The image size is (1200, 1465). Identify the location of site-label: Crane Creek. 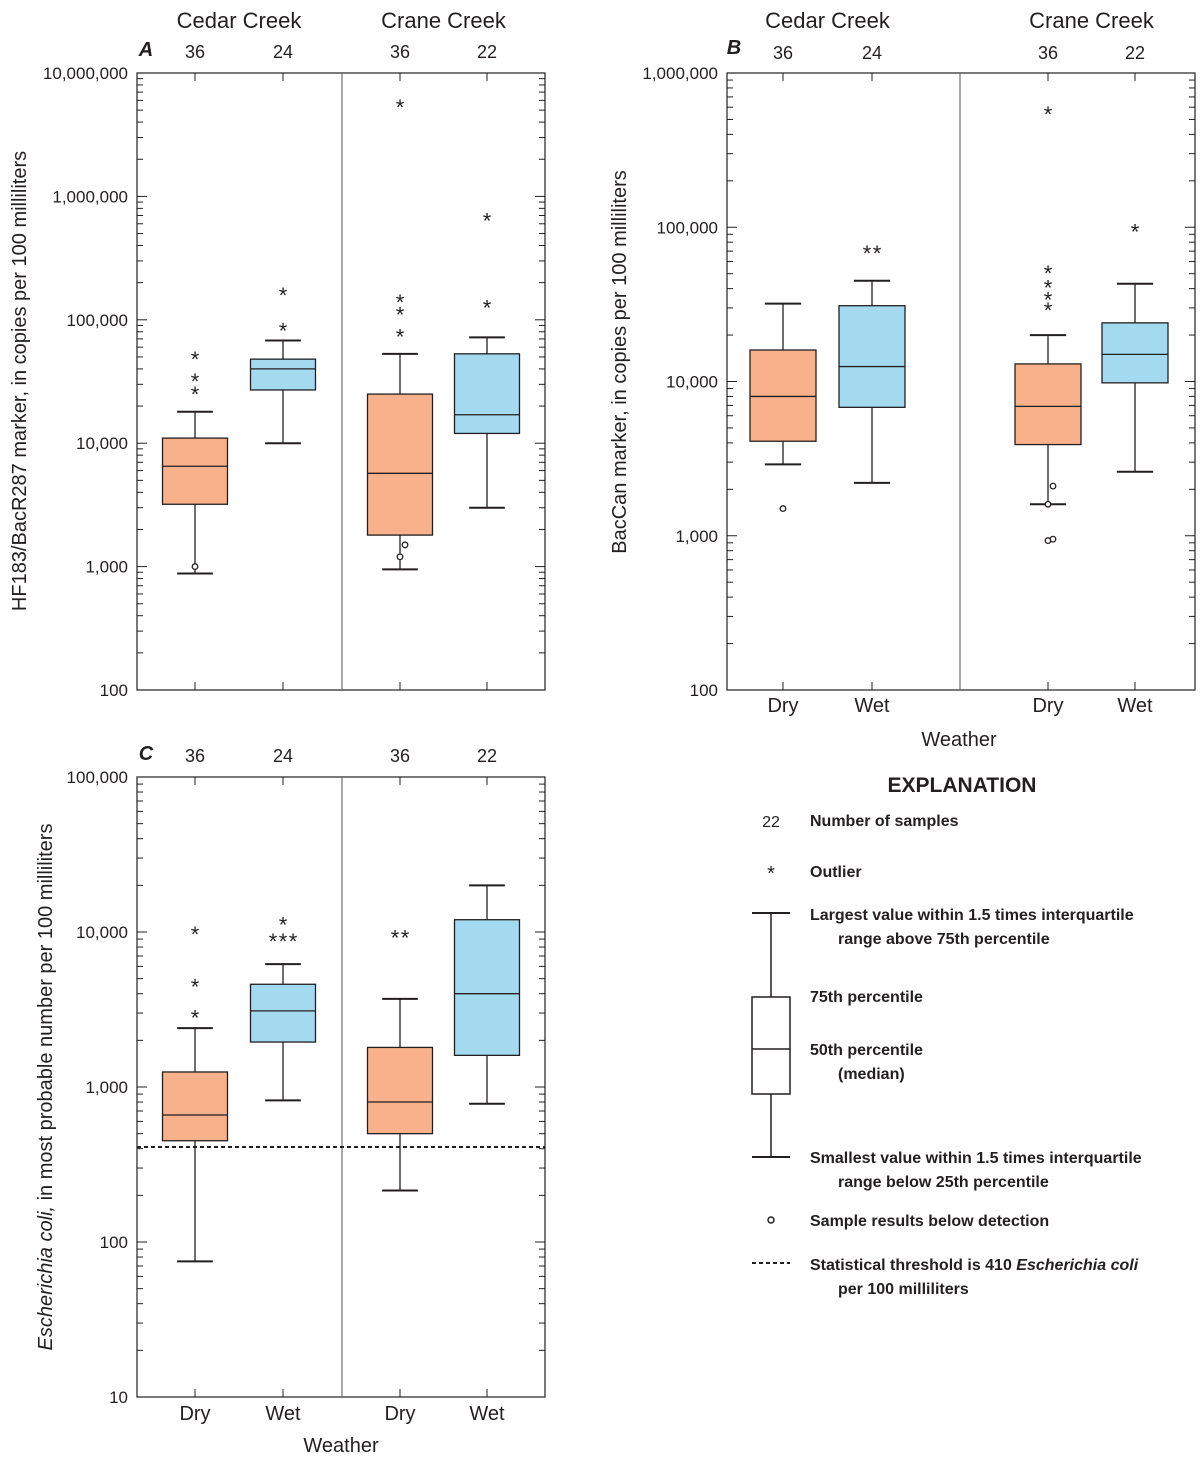
(444, 20).